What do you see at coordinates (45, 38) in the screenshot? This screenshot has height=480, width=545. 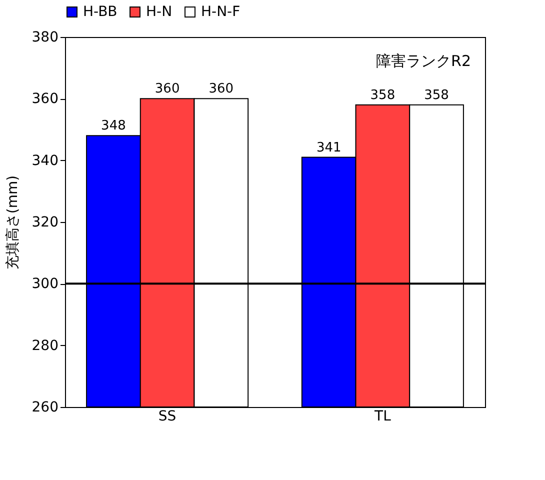 I see `y-tick-label: 380` at bounding box center [45, 38].